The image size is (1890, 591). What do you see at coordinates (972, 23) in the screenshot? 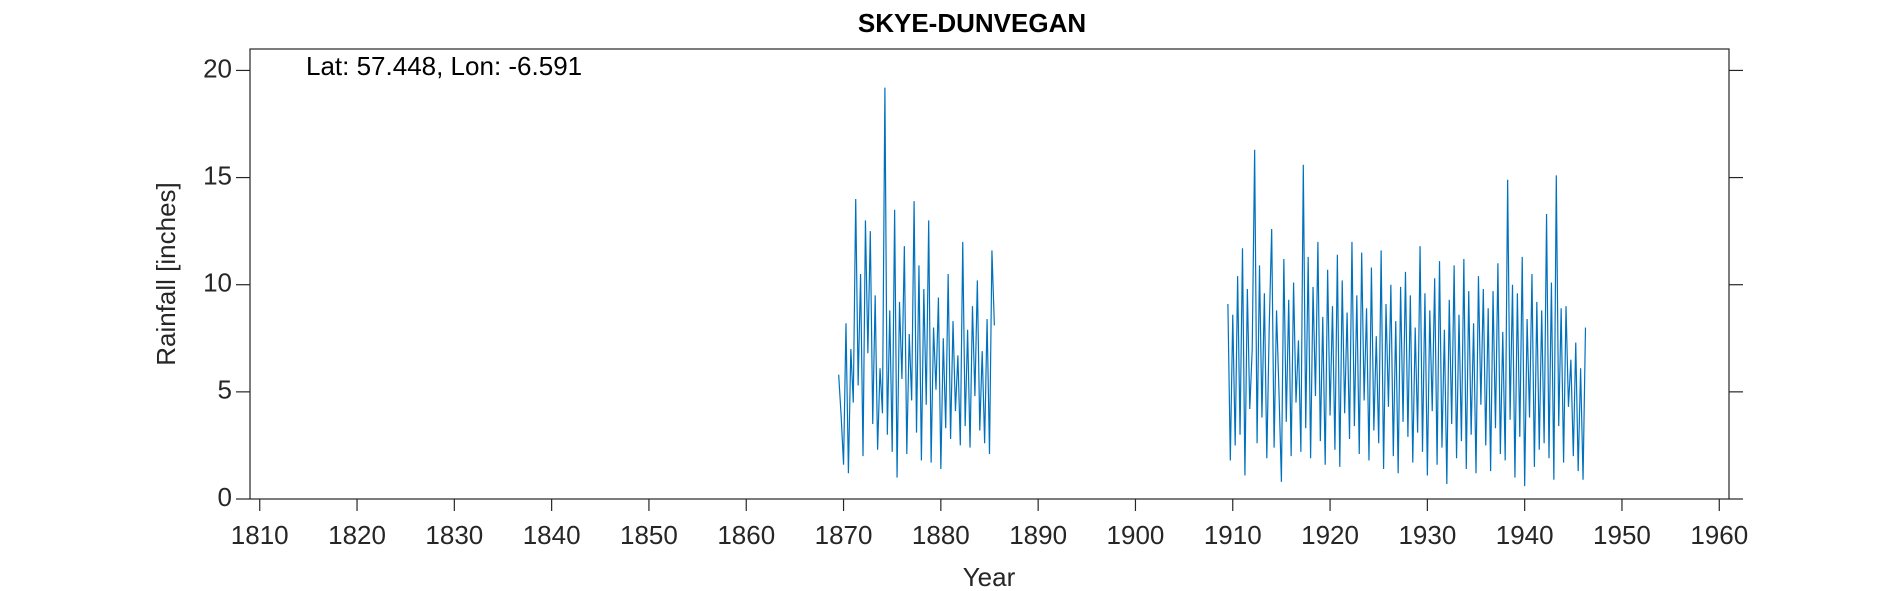
I see `chart-title: SKYE-DUNVEGAN` at bounding box center [972, 23].